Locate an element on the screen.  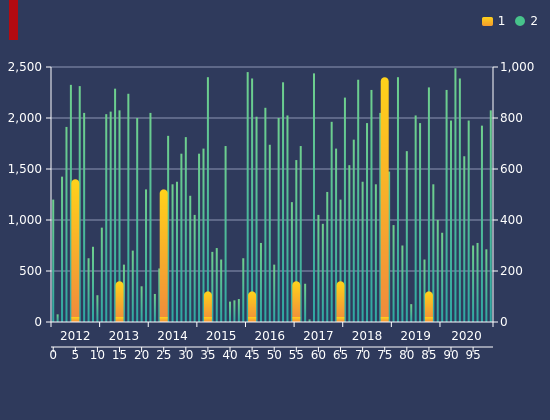
x-index-label: 25 is located at coordinates (163, 355).